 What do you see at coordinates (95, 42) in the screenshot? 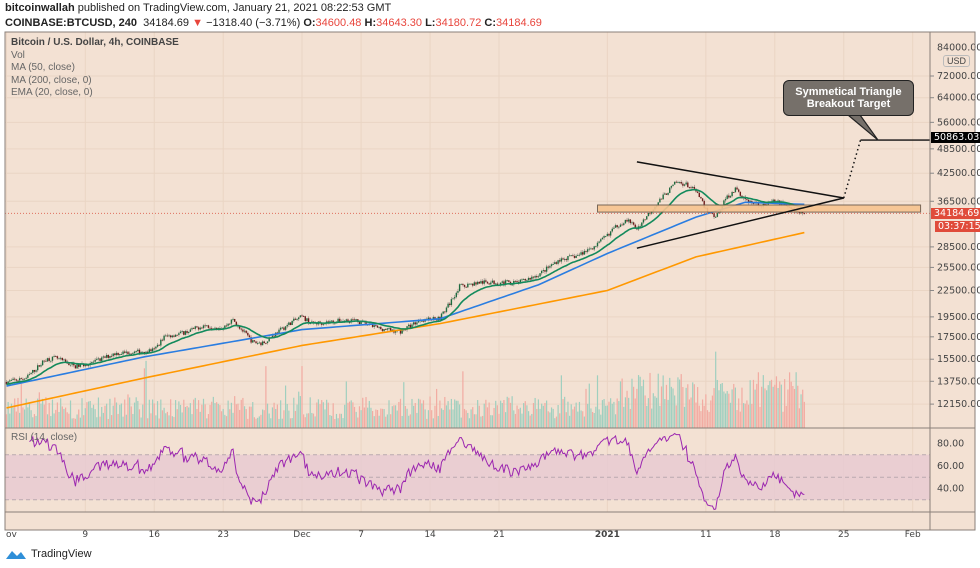
I see `legend-title: Bitcoin / U.S. Dollar, 4h, COINBASE` at bounding box center [95, 42].